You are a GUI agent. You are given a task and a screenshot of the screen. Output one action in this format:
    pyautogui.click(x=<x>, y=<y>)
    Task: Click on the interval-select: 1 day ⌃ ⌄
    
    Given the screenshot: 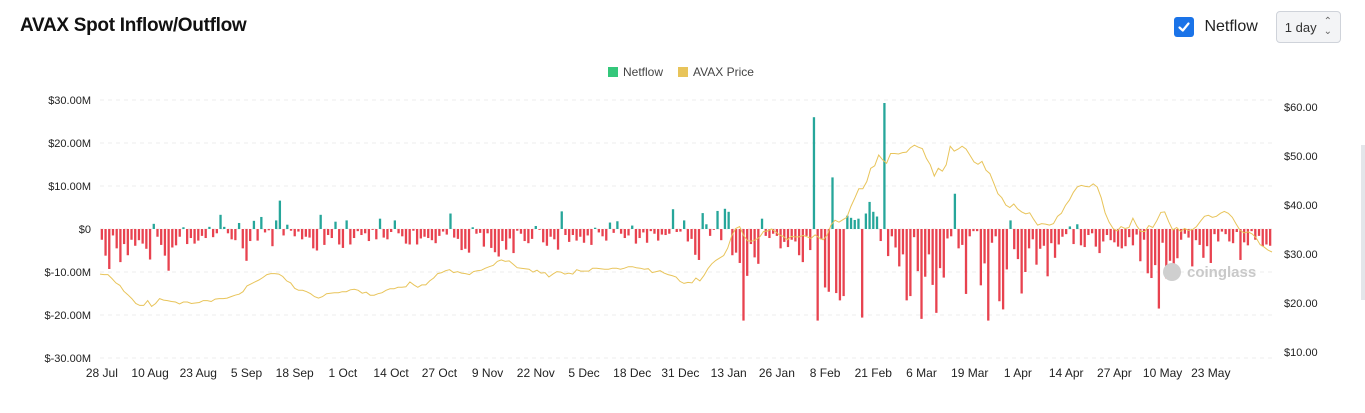 What is the action you would take?
    pyautogui.click(x=1308, y=27)
    